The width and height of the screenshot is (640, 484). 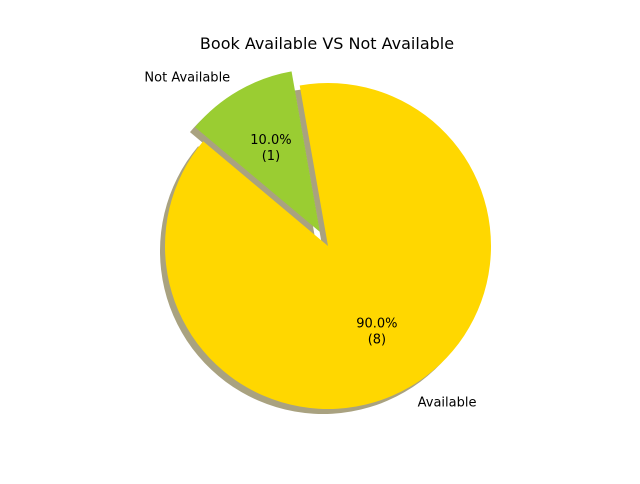 I want to click on slice-count-not-available: (1), so click(x=271, y=156).